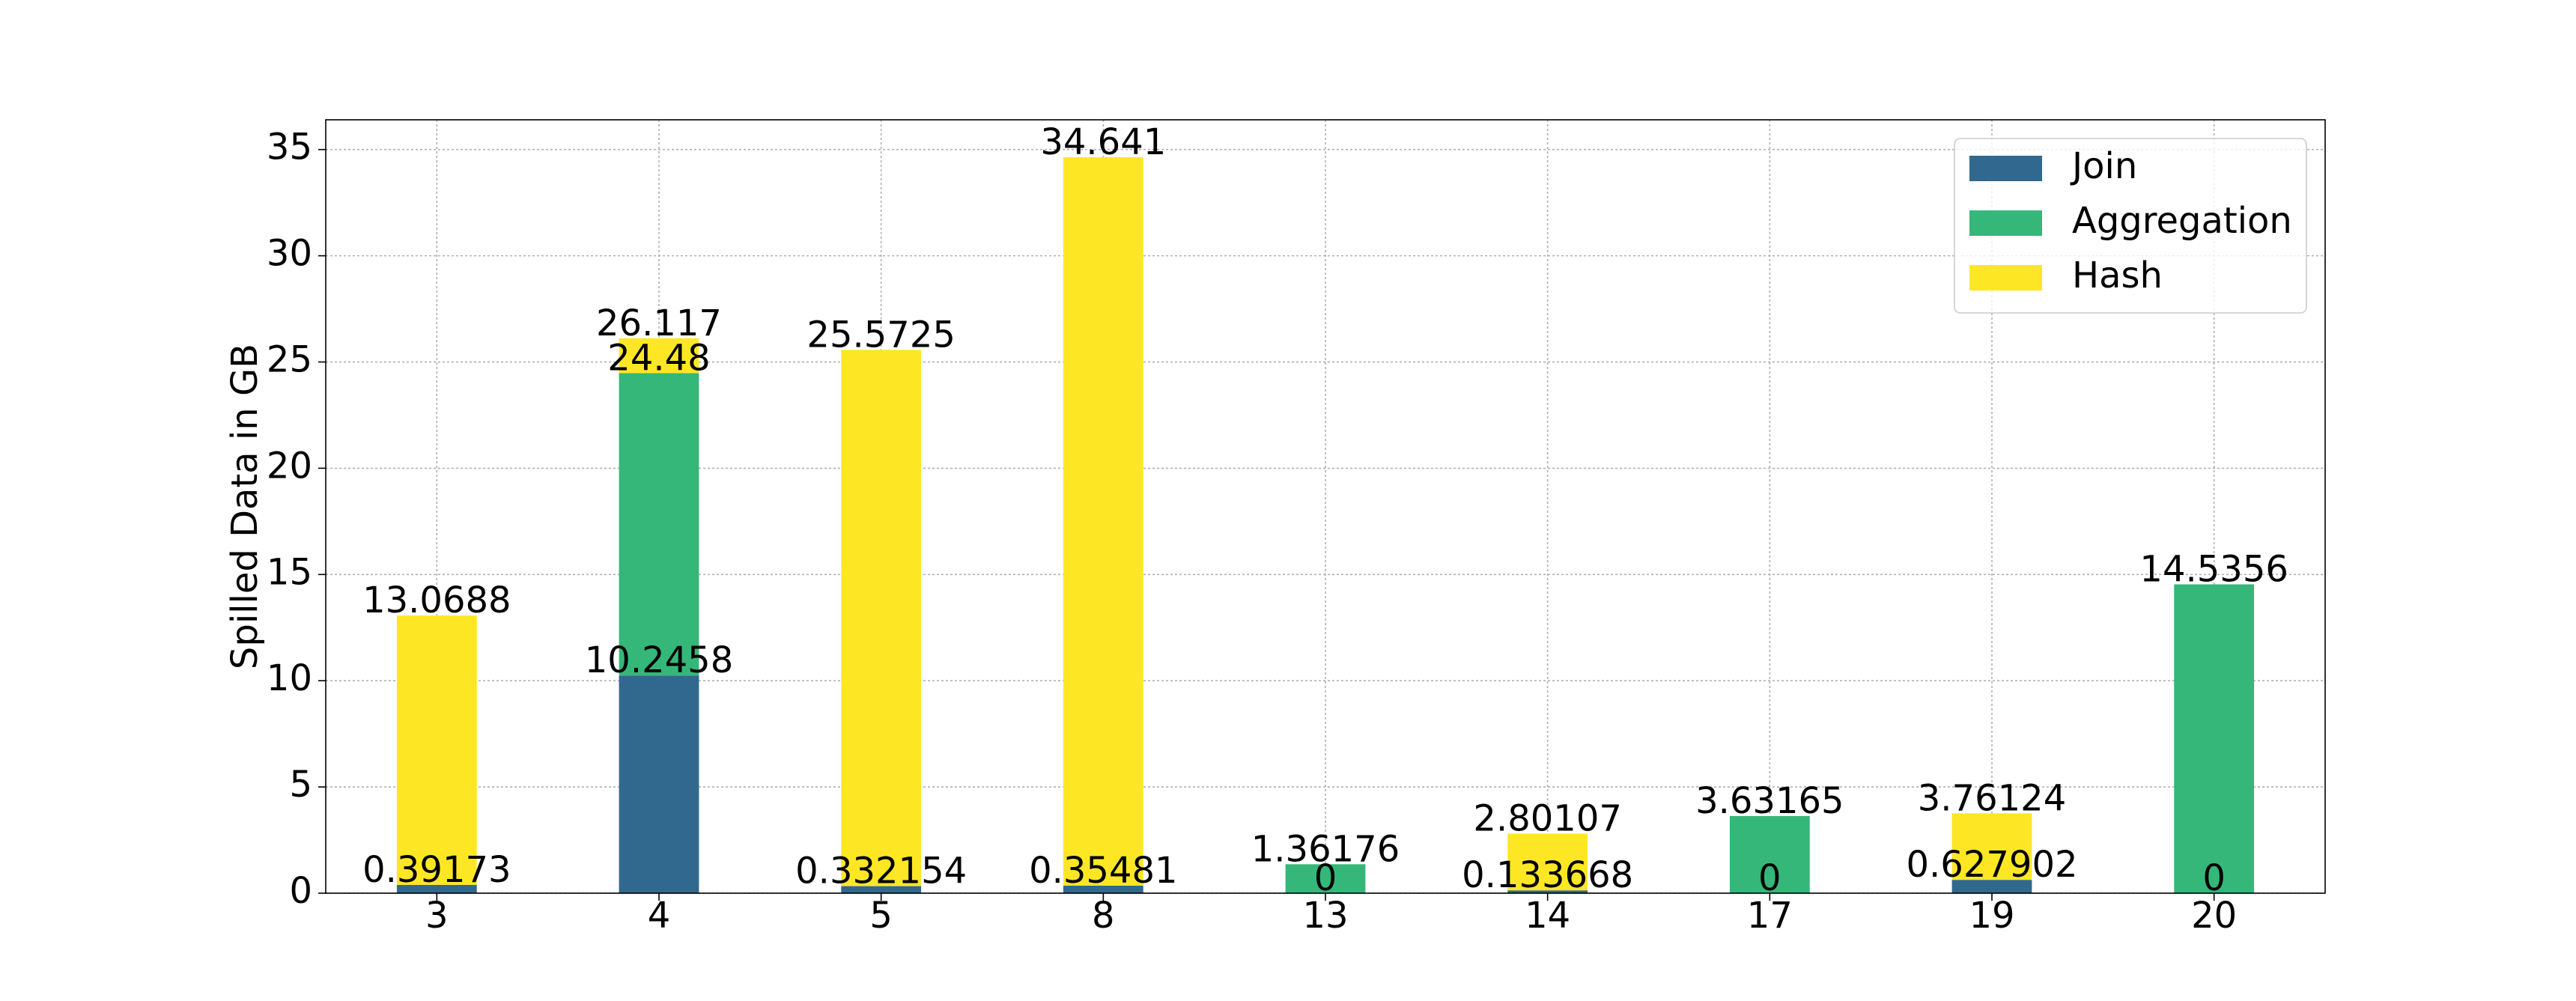 The image size is (2576, 1001). I want to click on y-tick-label: 0, so click(300, 891).